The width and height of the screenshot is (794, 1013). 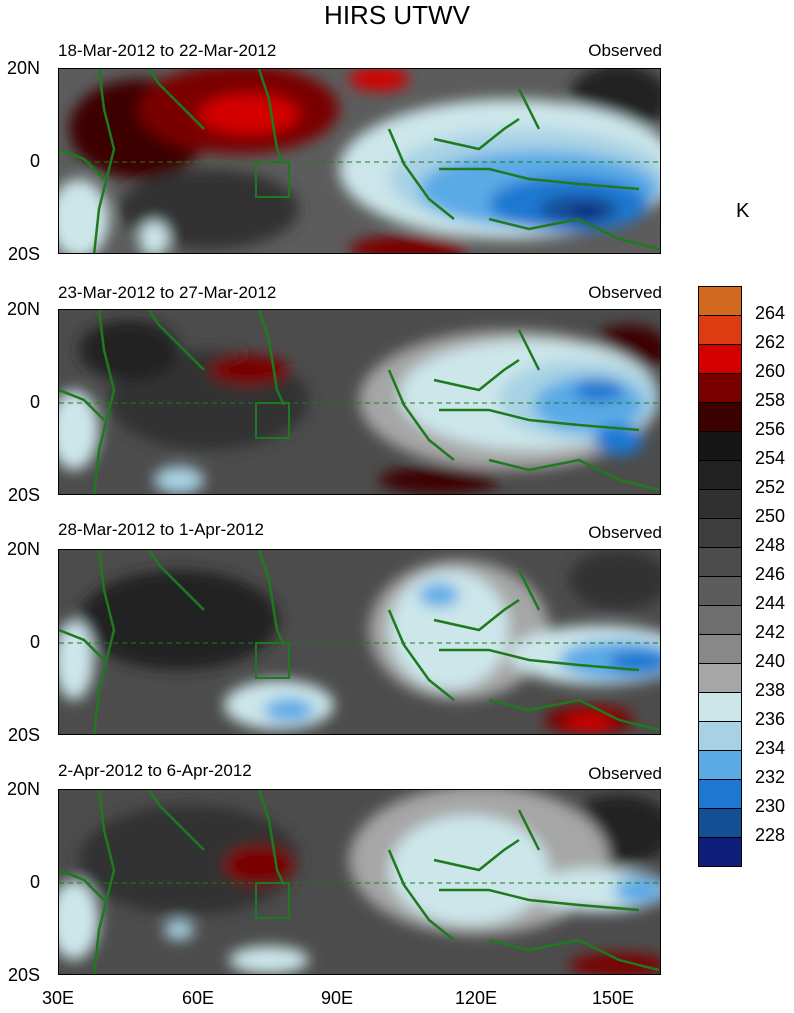 I want to click on lon-tick-60e: 60E, so click(x=198, y=998).